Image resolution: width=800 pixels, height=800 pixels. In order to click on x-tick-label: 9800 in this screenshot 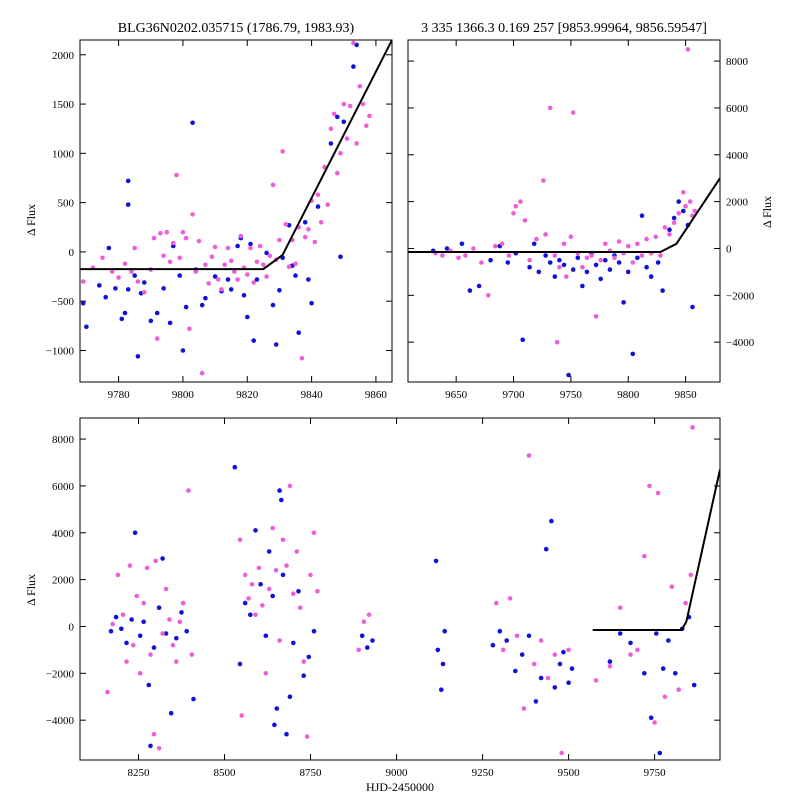, I will do `click(628, 395)`.